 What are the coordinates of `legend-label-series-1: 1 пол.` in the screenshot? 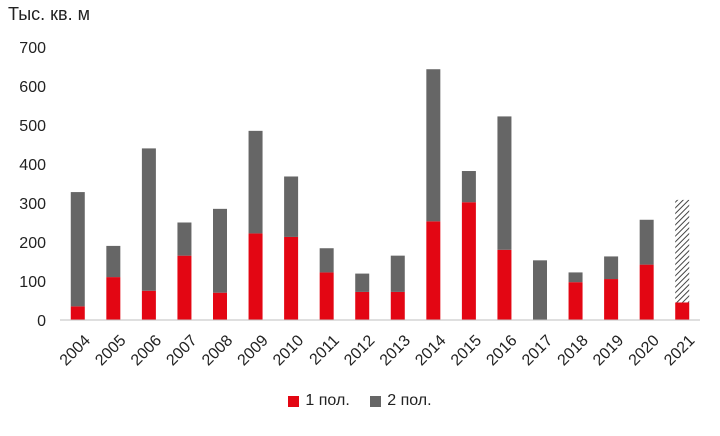 It's located at (327, 400).